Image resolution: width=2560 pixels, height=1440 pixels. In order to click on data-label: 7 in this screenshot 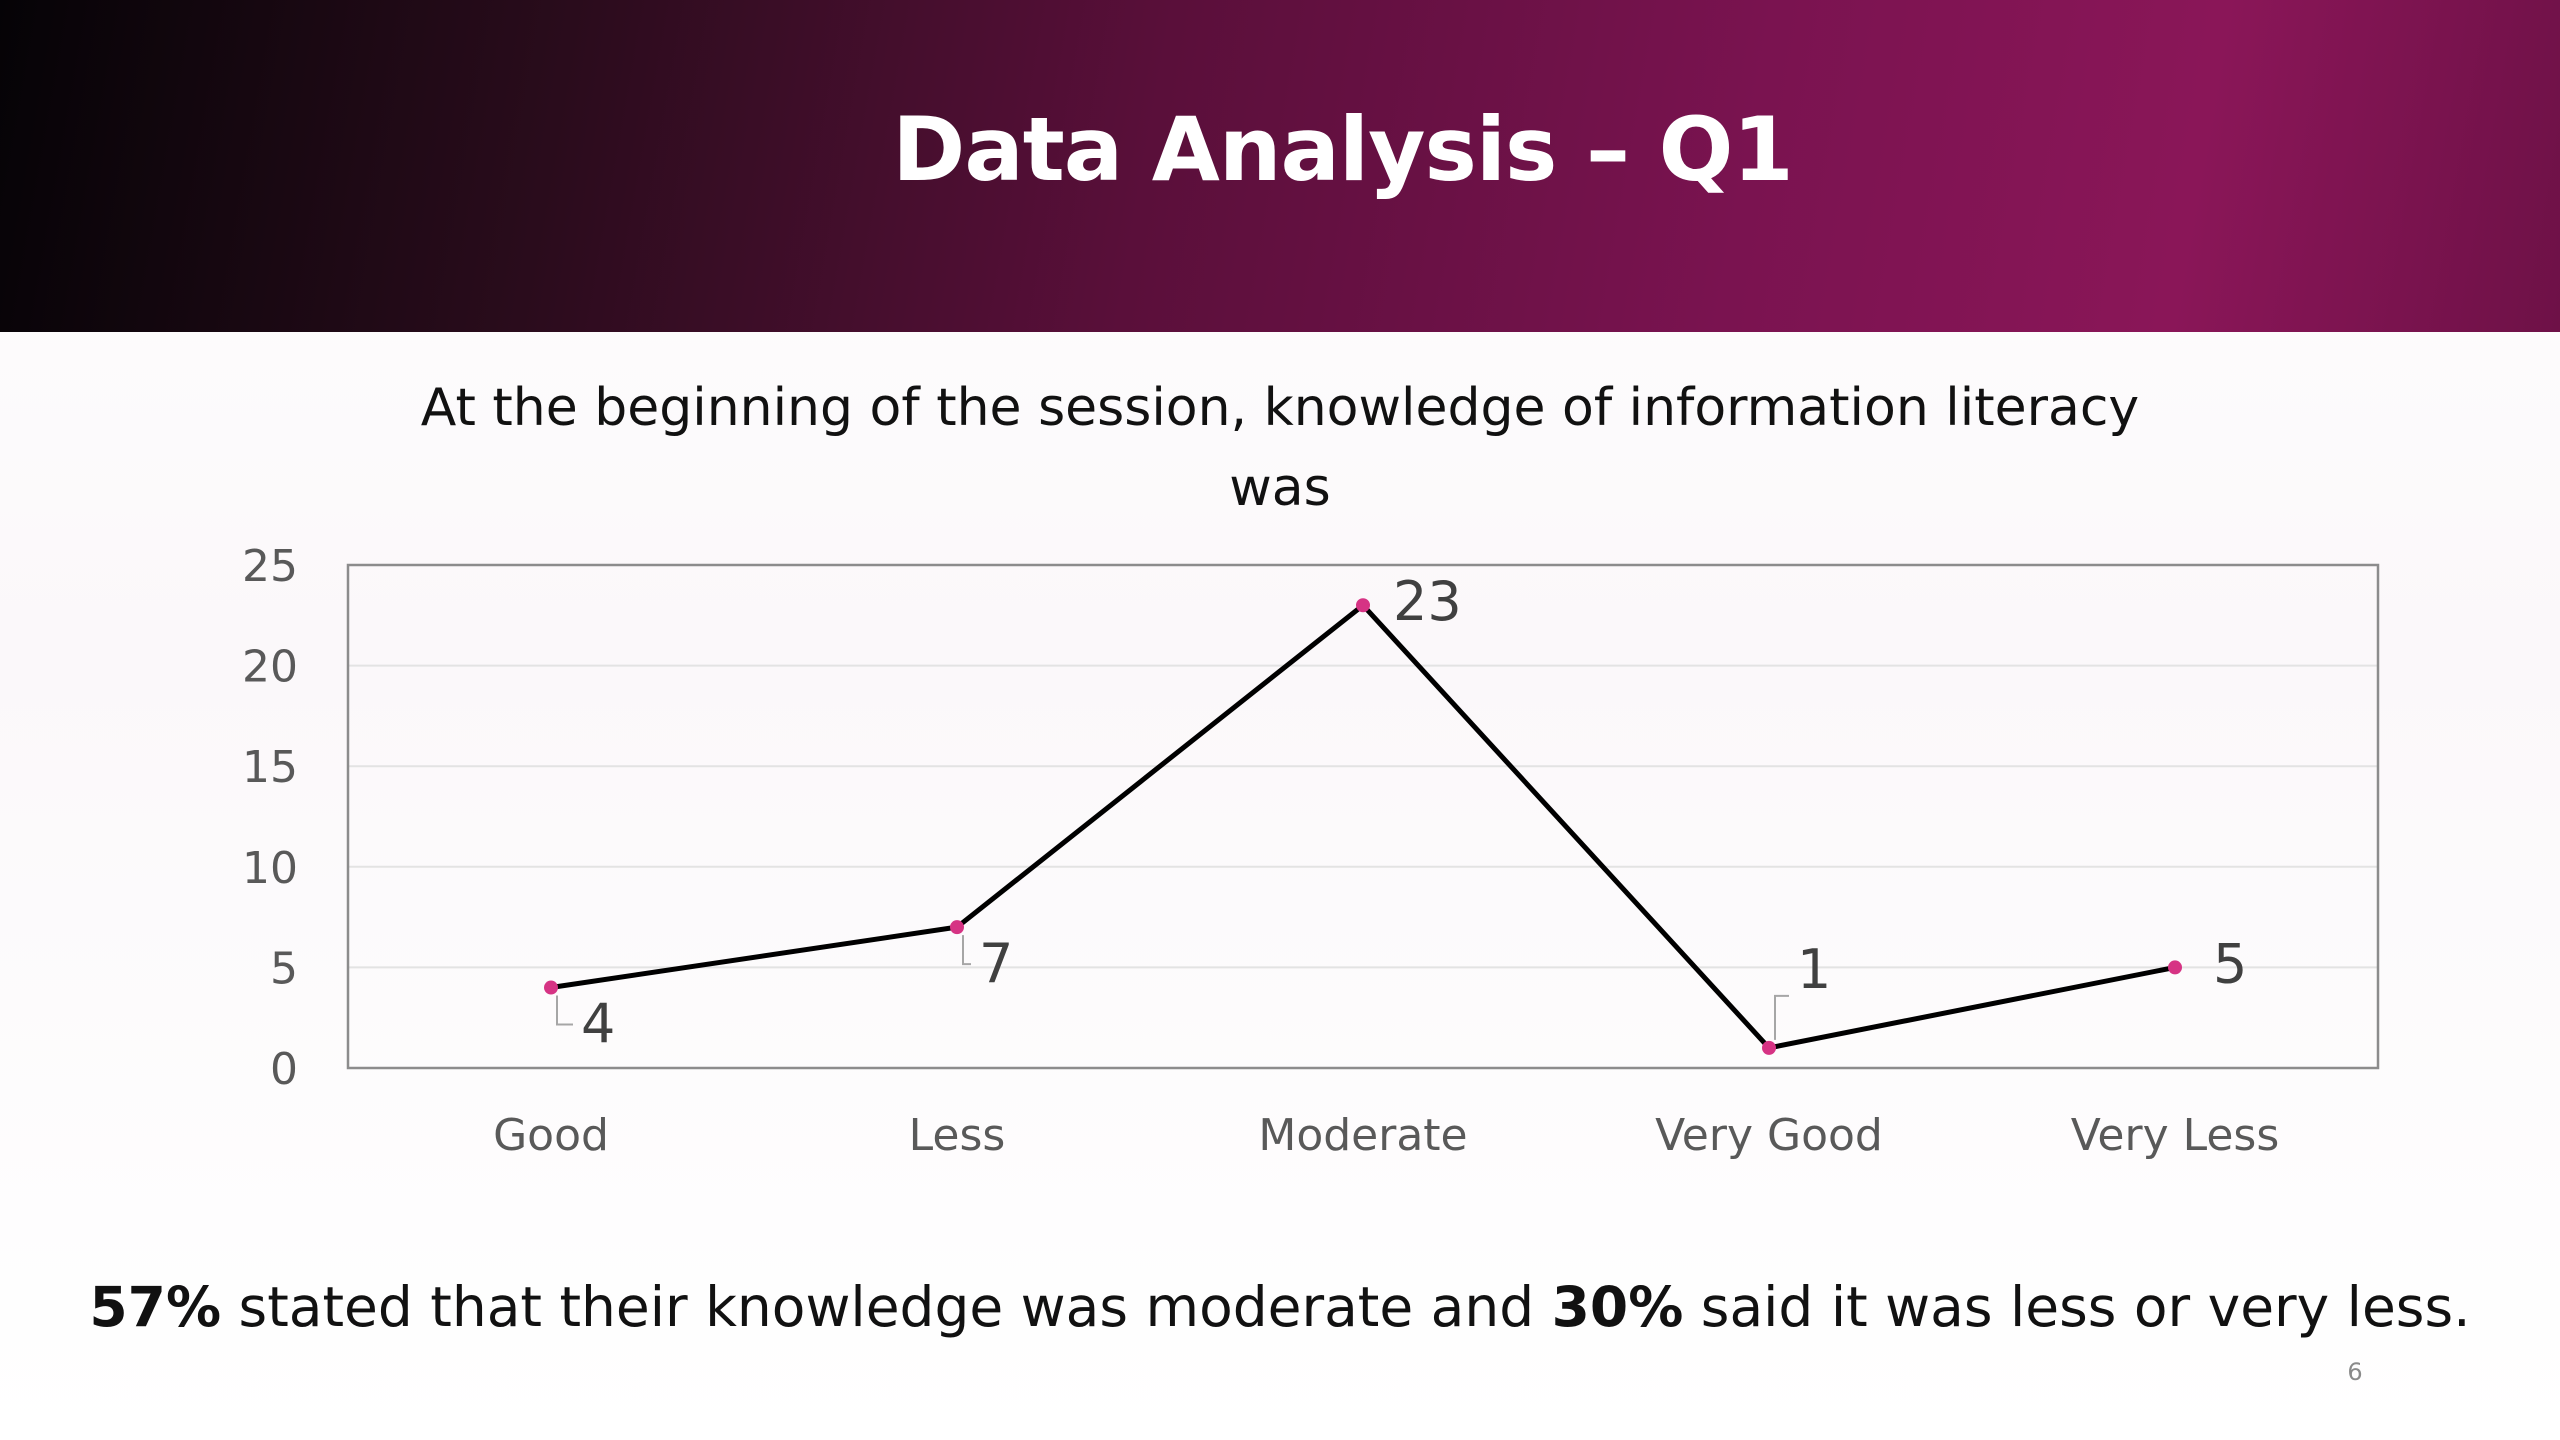, I will do `click(996, 963)`.